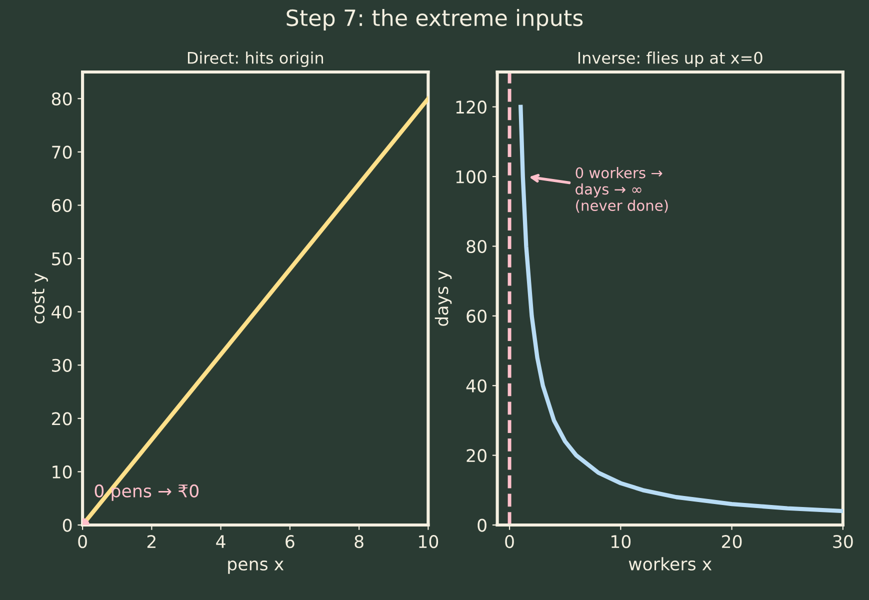  Describe the element at coordinates (670, 564) in the screenshot. I see `x-axis-title: workers x` at that location.